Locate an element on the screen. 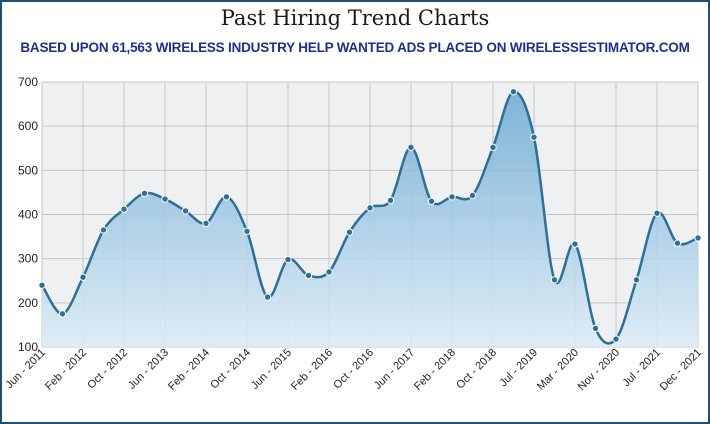 The image size is (710, 424). y-axis: 100 200 300 400 500 600 700 is located at coordinates (28, 214).